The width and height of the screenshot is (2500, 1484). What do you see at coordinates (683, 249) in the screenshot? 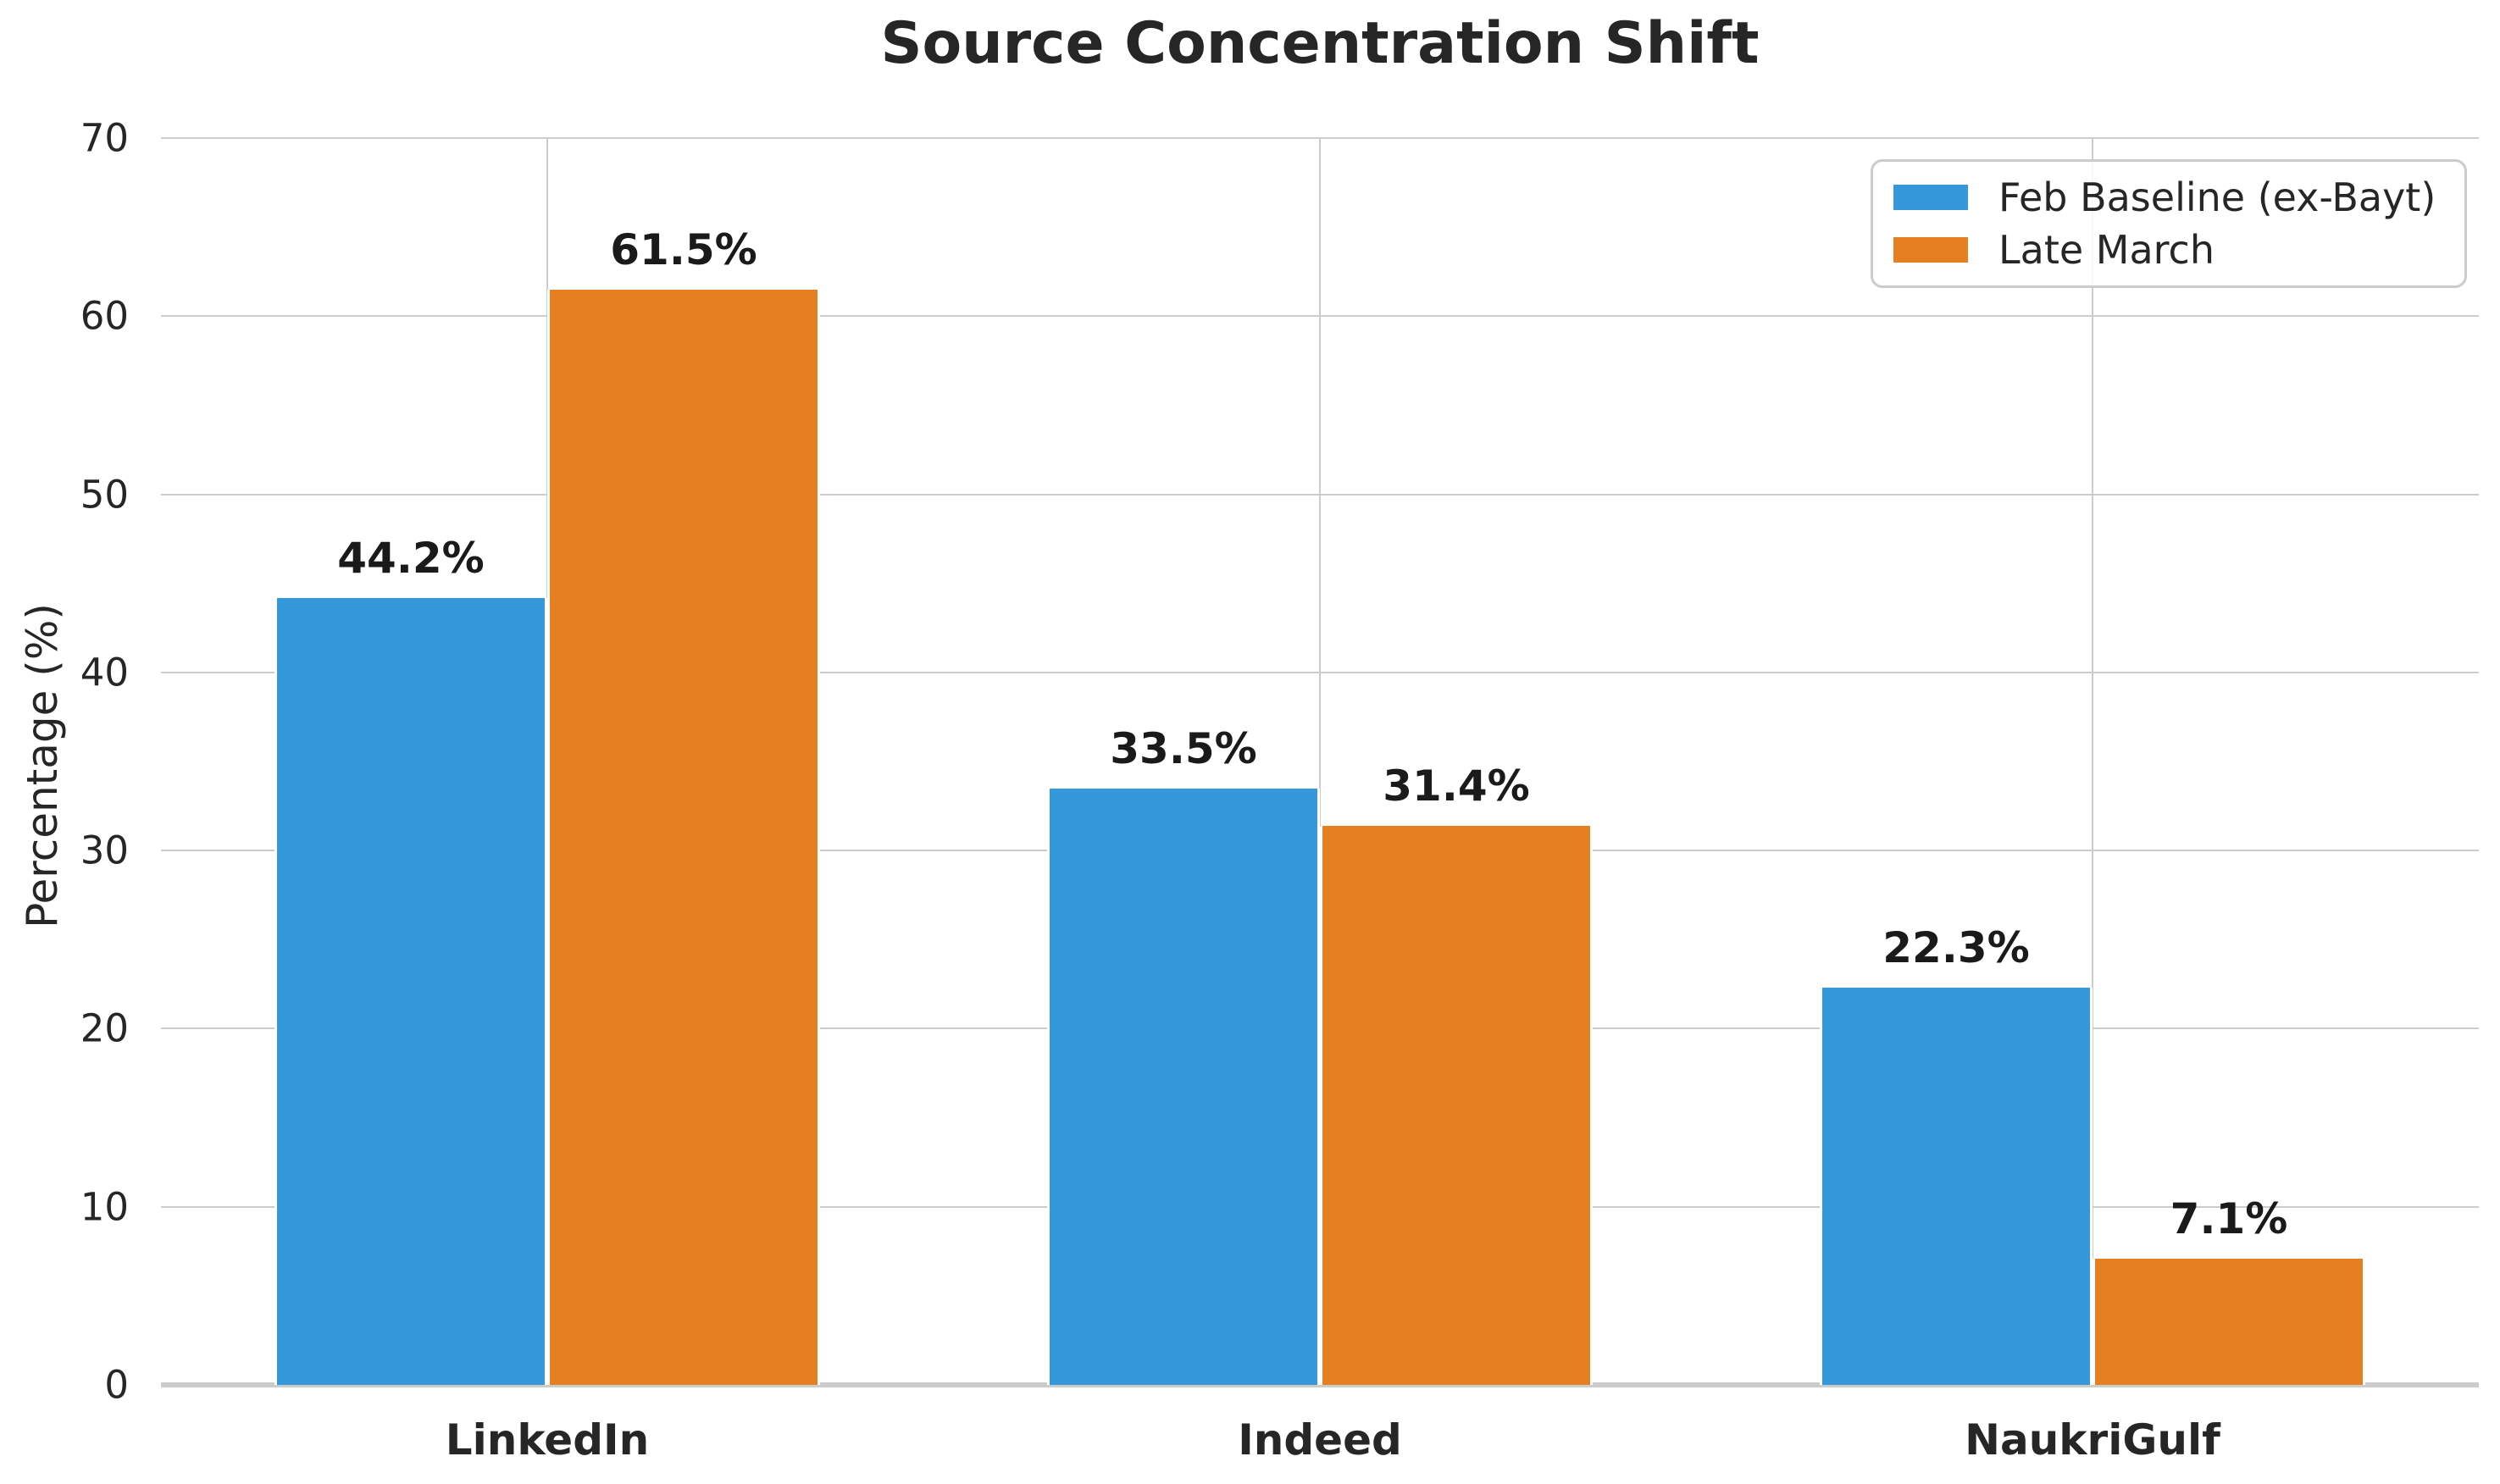
I see `bar-value-label: 61.5%` at bounding box center [683, 249].